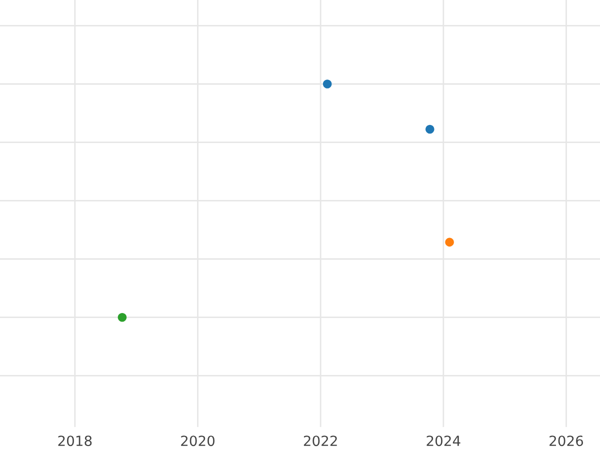 This screenshot has width=600, height=450. What do you see at coordinates (443, 441) in the screenshot?
I see `x-tick-label: 2024` at bounding box center [443, 441].